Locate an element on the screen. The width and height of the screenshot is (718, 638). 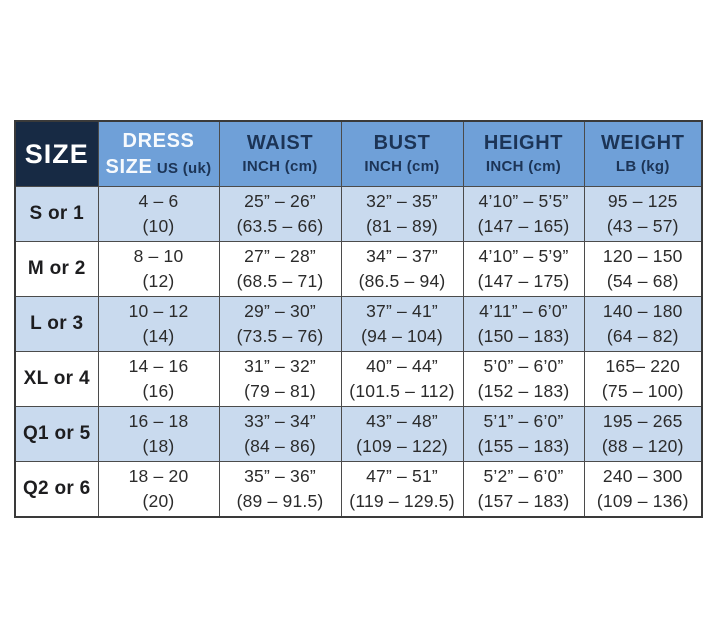
bust-column-header: BUST INCH (cm) is located at coordinates (402, 153).